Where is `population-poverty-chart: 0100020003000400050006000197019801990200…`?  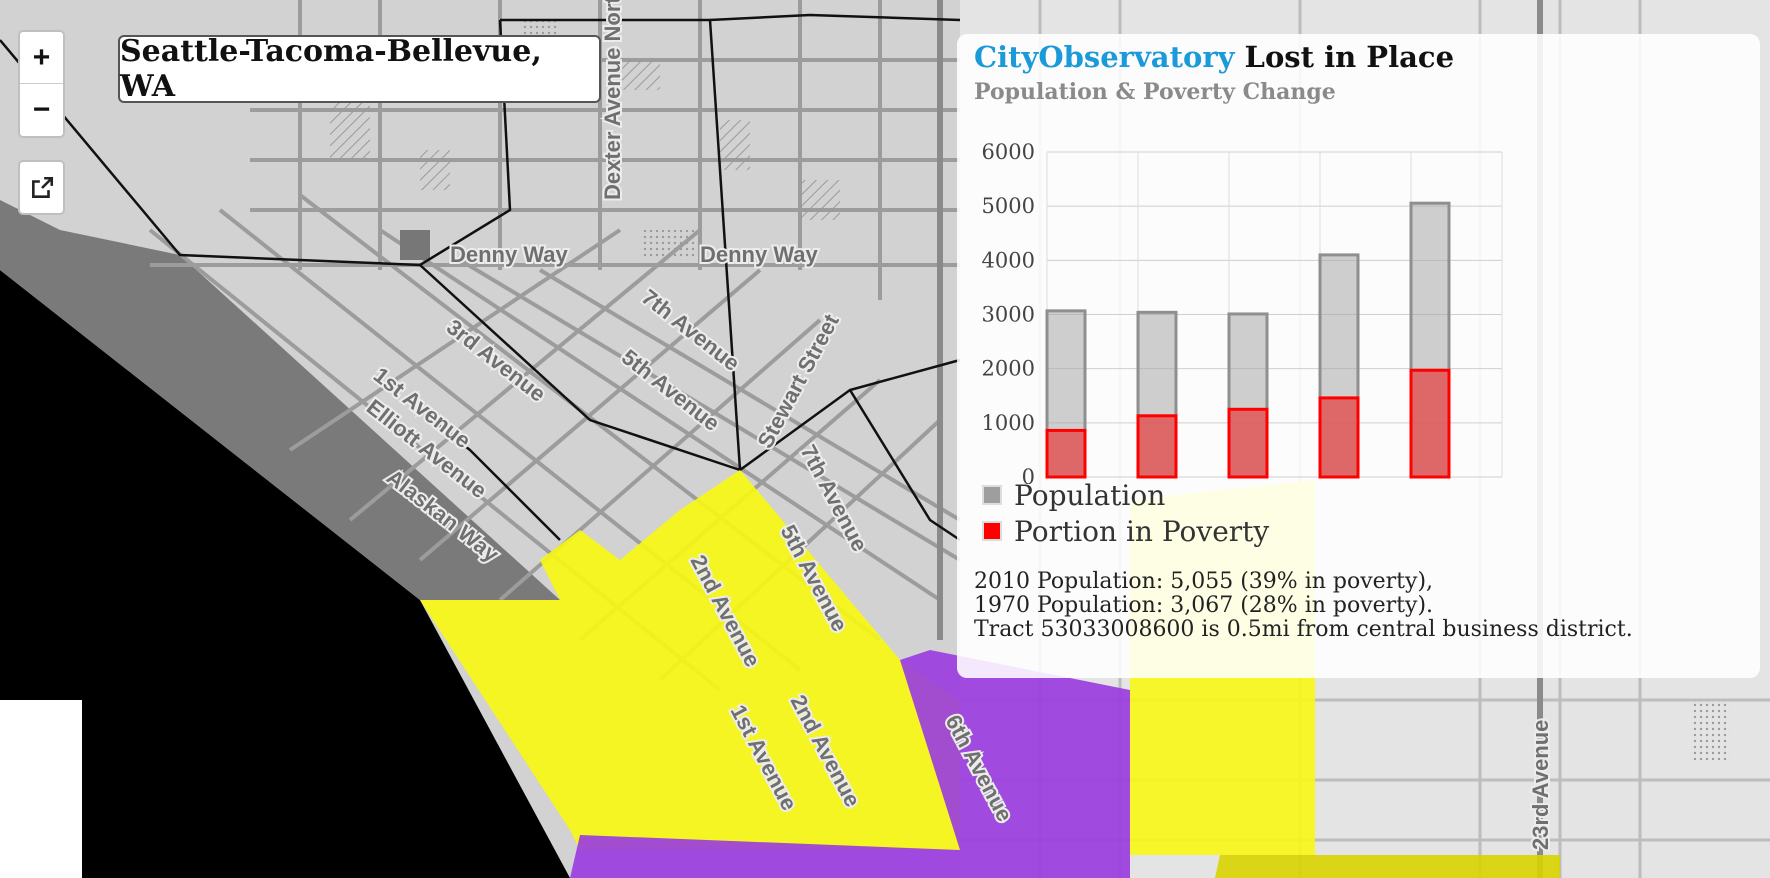
population-poverty-chart: 0100020003000400050006000197019801990200… is located at coordinates (1242, 312).